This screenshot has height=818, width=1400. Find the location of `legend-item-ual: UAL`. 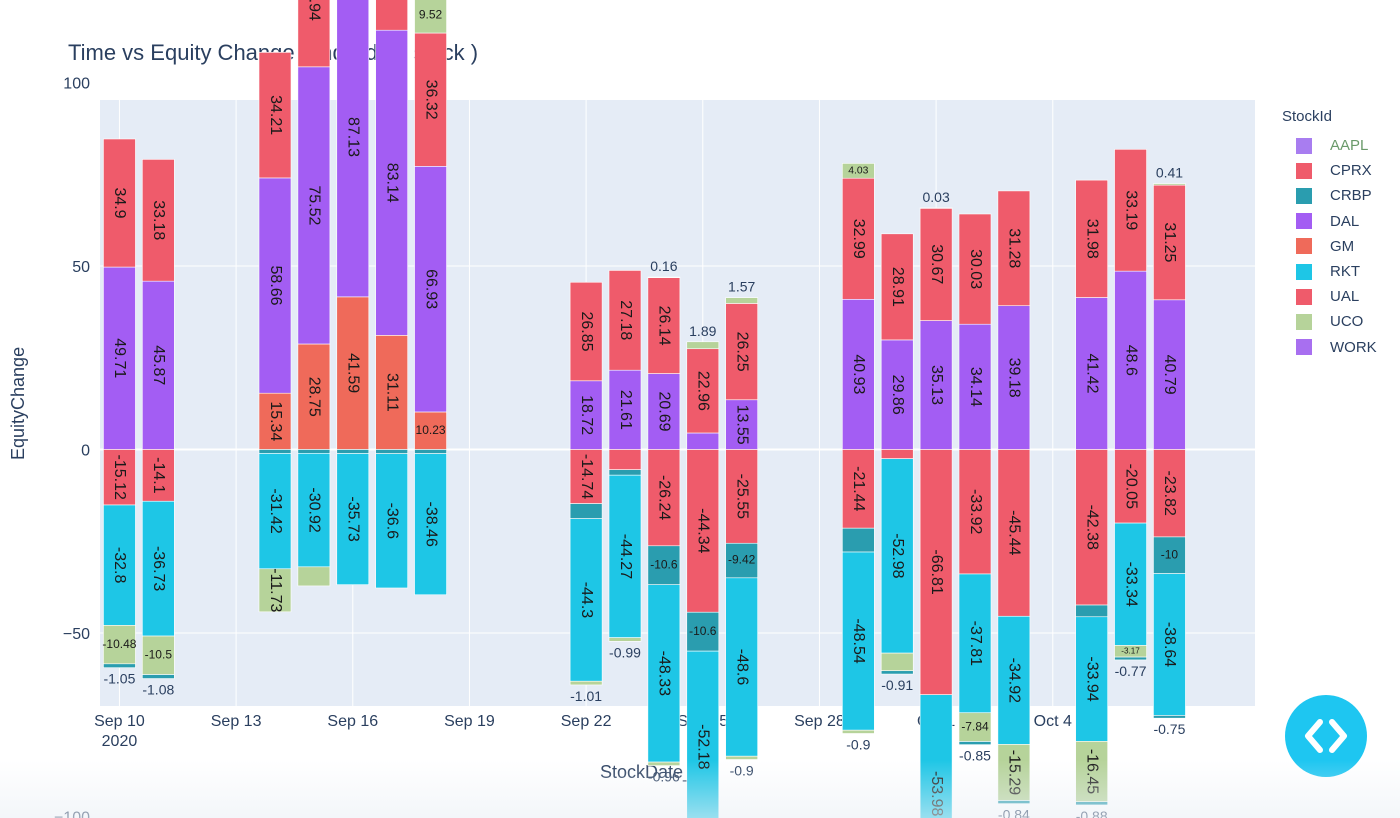

legend-item-ual: UAL is located at coordinates (1329, 296).